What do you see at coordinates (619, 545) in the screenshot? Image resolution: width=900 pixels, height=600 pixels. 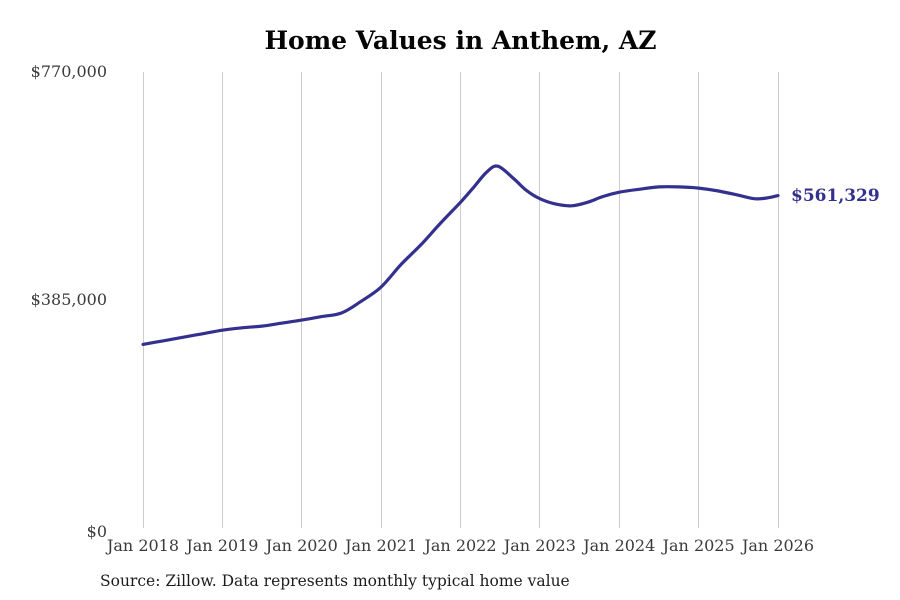 I see `x-axis-tick-label: Jan 2024` at bounding box center [619, 545].